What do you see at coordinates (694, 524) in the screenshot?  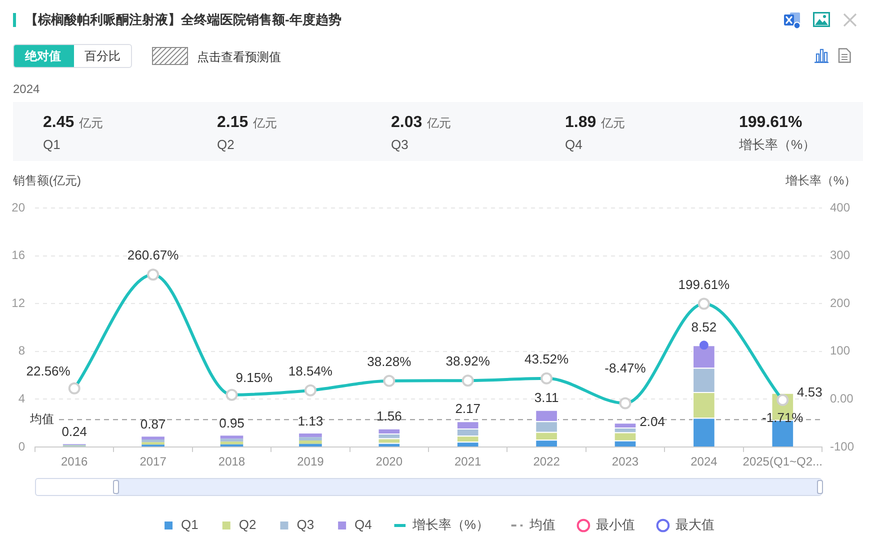 I see `legend-label: 最大值` at bounding box center [694, 524].